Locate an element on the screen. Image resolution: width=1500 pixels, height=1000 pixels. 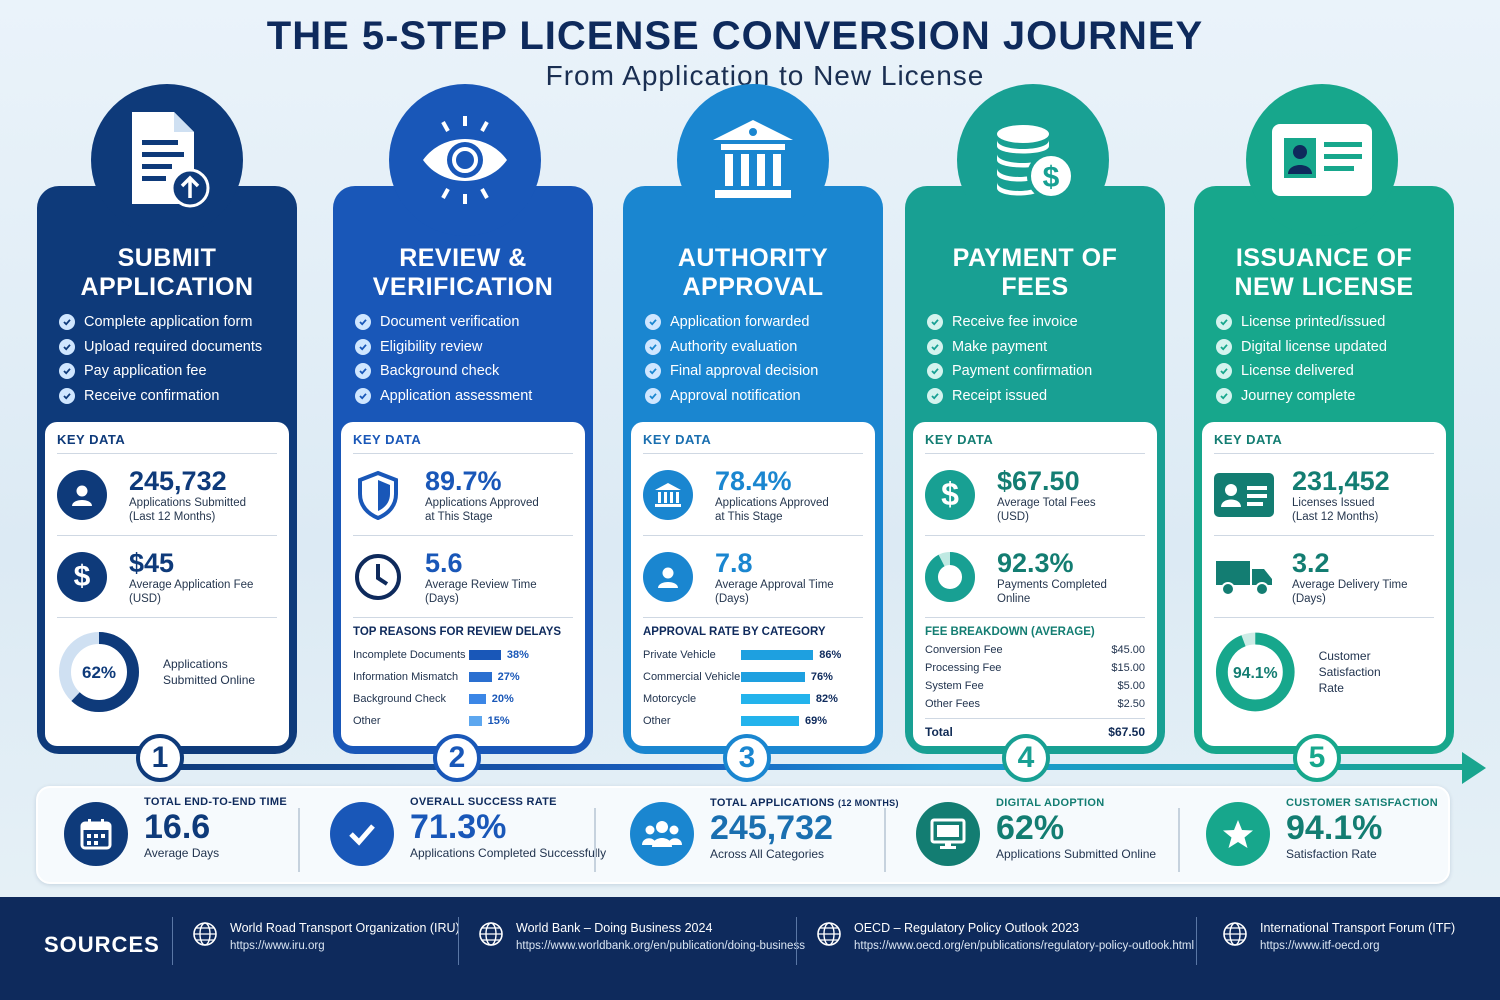
bar-row: Incomplete Documents 38% is located at coordinates (441, 655).